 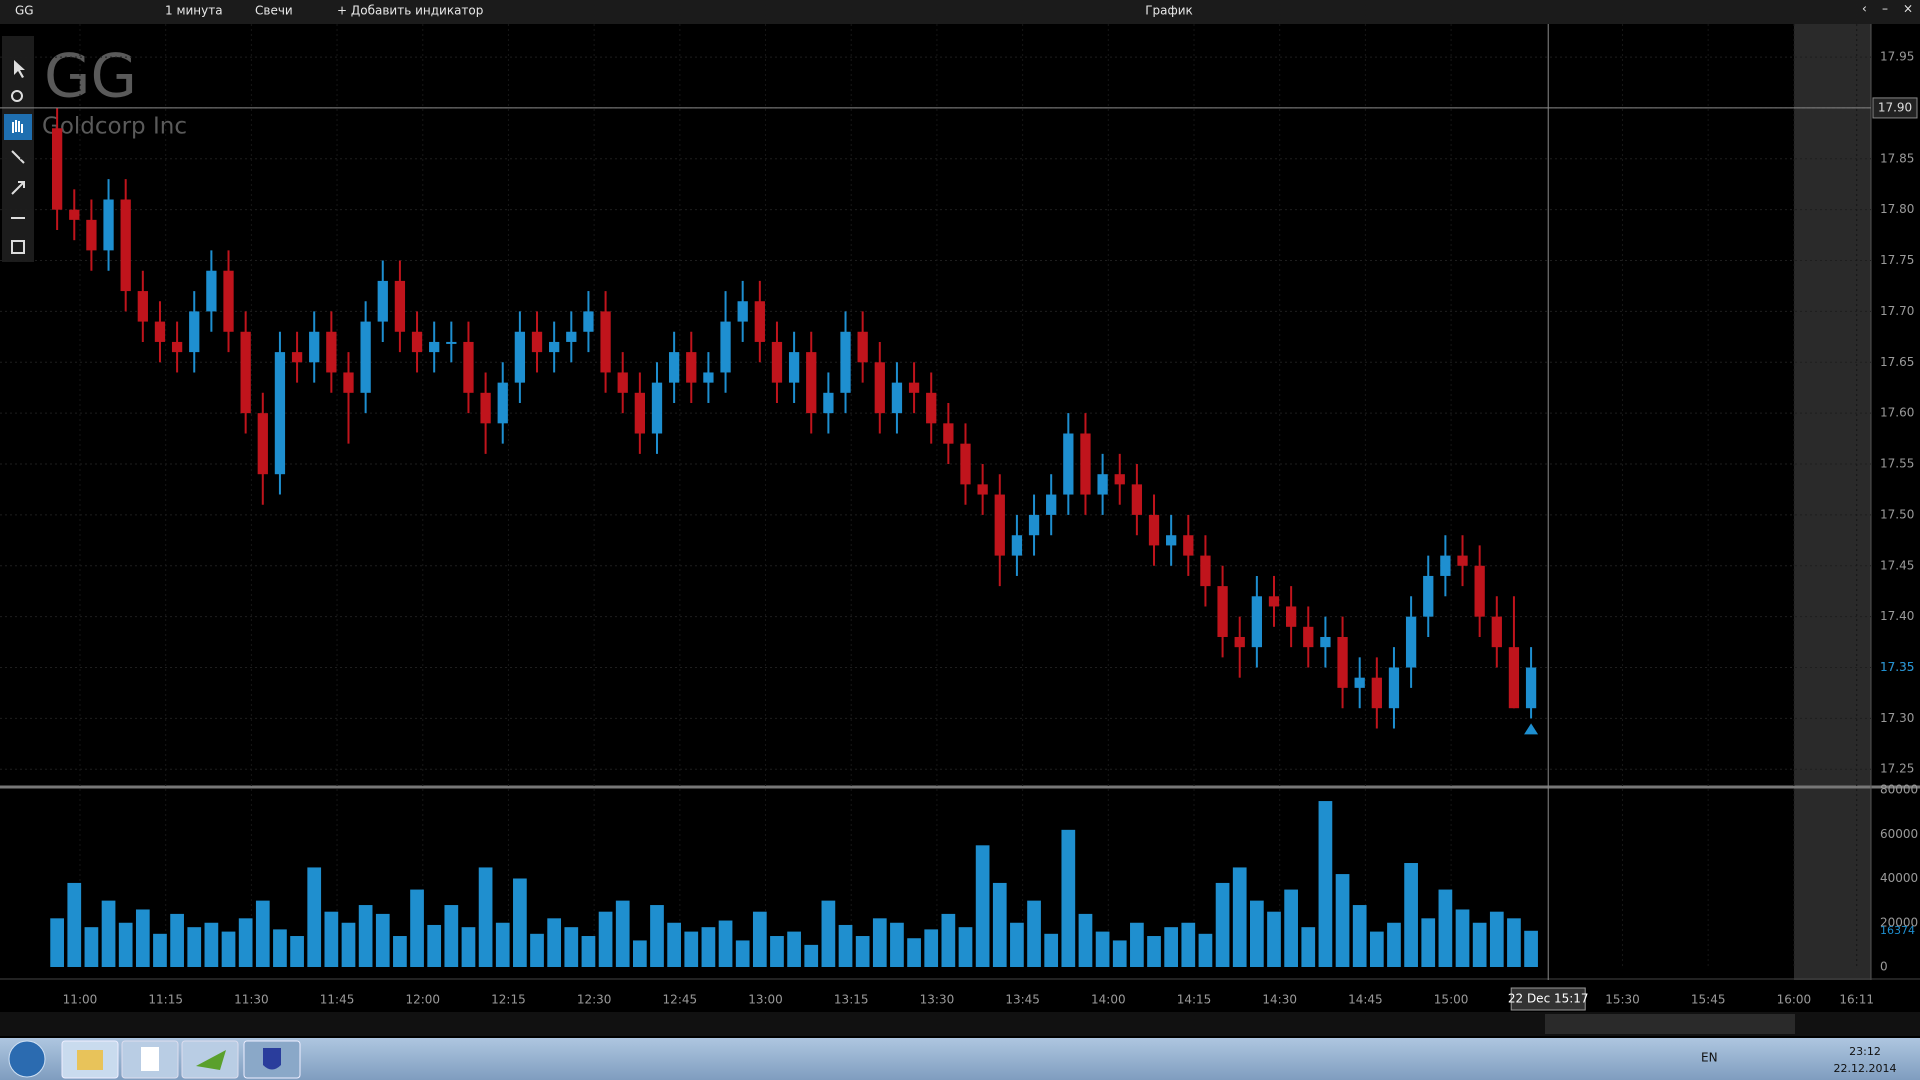 What do you see at coordinates (1670, 1024) in the screenshot?
I see `navigator-window` at bounding box center [1670, 1024].